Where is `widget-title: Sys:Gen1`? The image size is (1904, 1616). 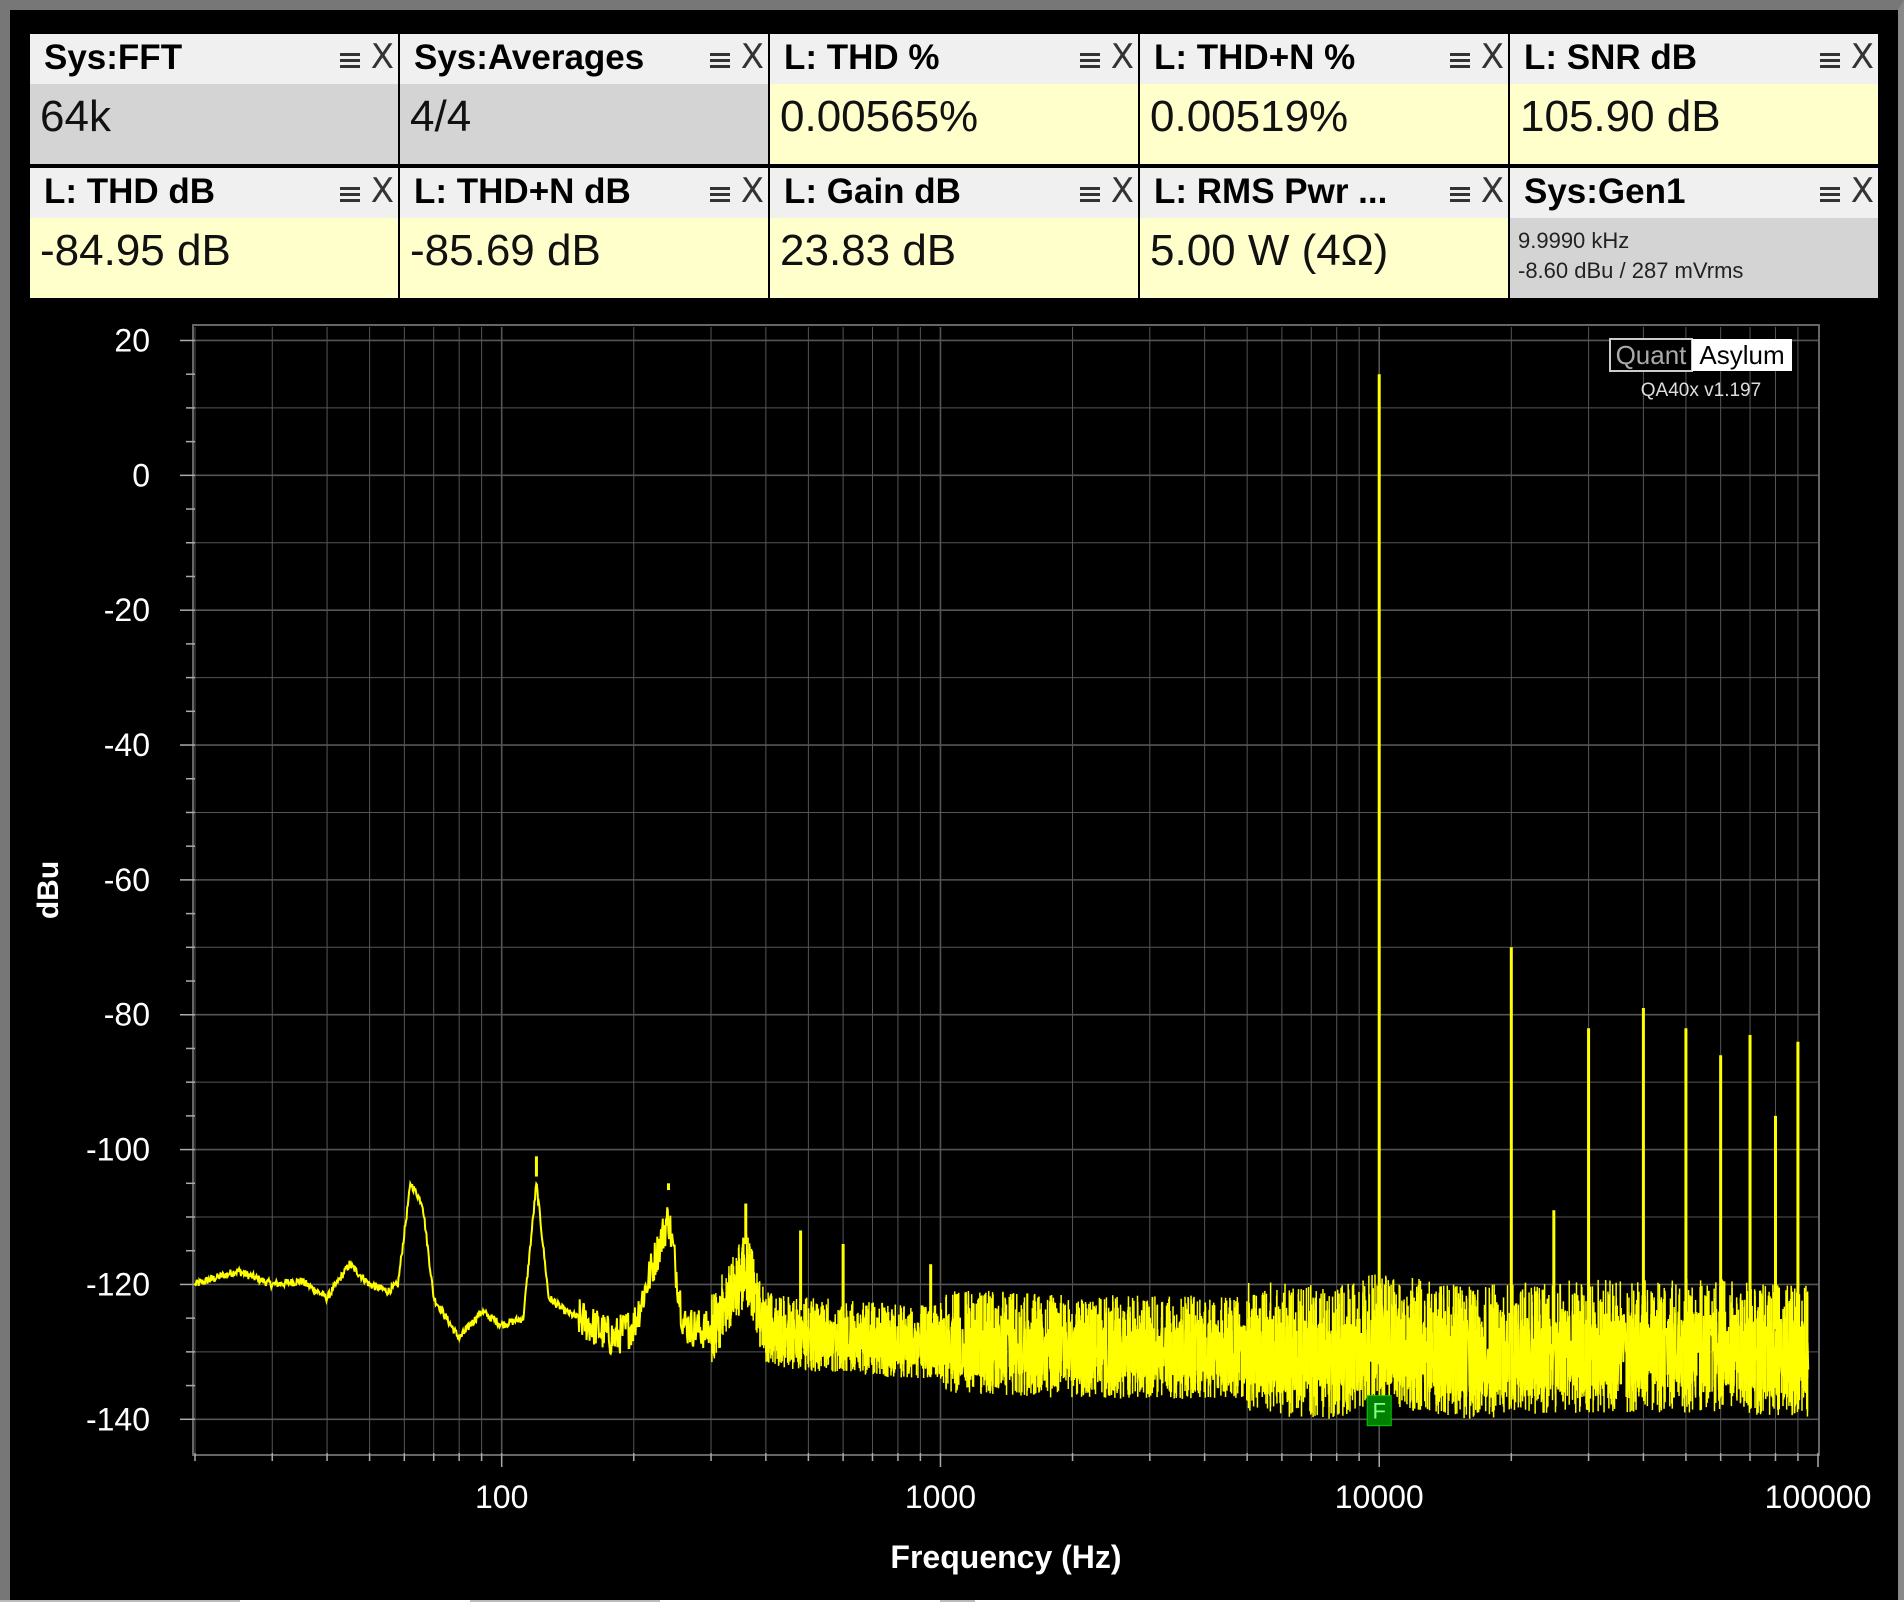 widget-title: Sys:Gen1 is located at coordinates (1605, 191).